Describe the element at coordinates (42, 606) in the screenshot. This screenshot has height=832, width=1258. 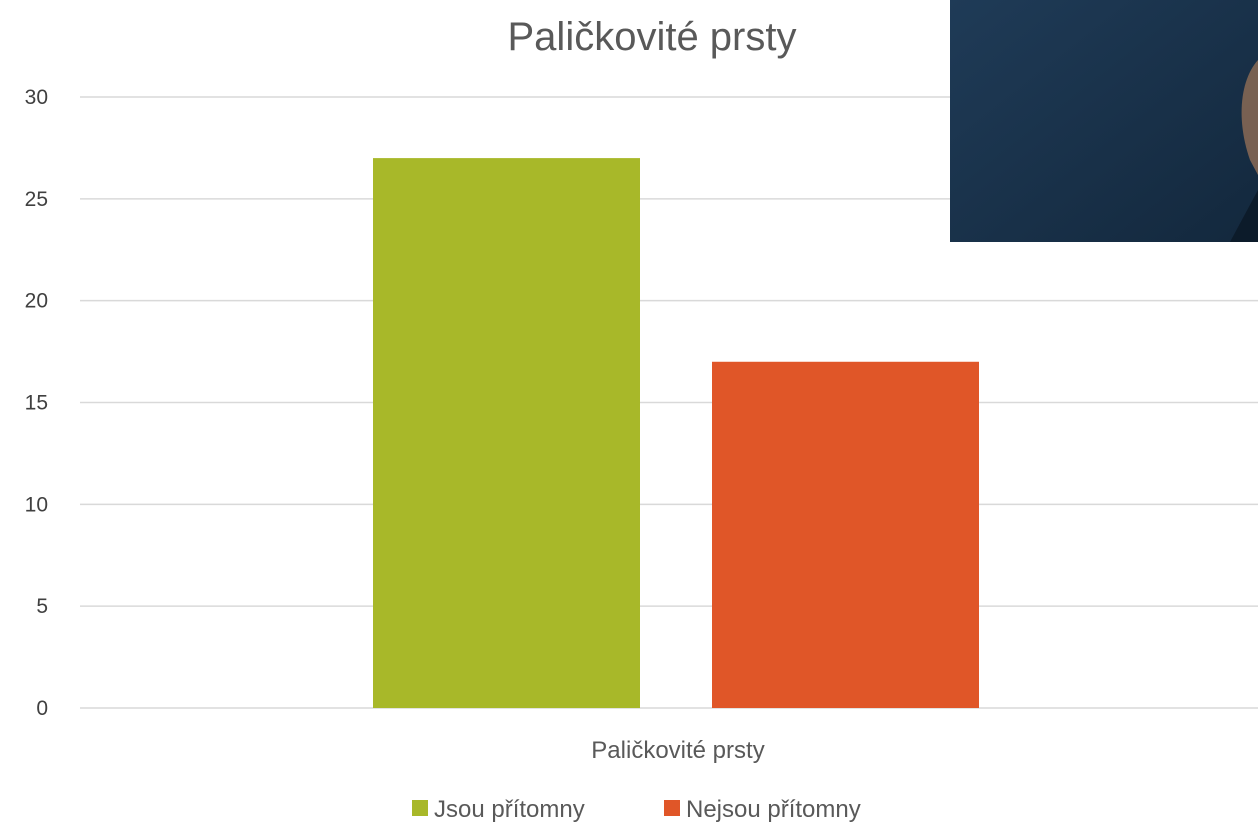
I see `y-tick-label-5: 5` at that location.